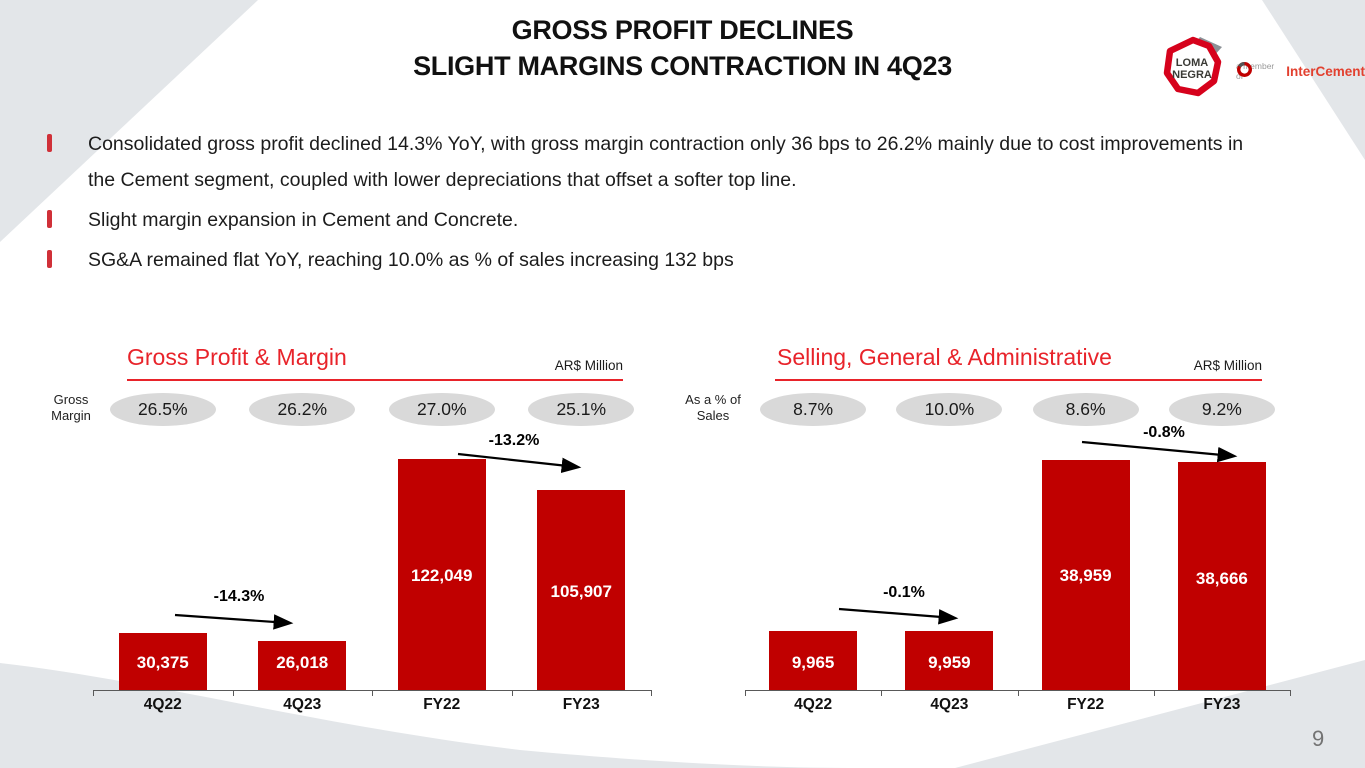 The image size is (1365, 768). Describe the element at coordinates (944, 357) in the screenshot. I see `chart-title: Selling, General & Administrative` at that location.